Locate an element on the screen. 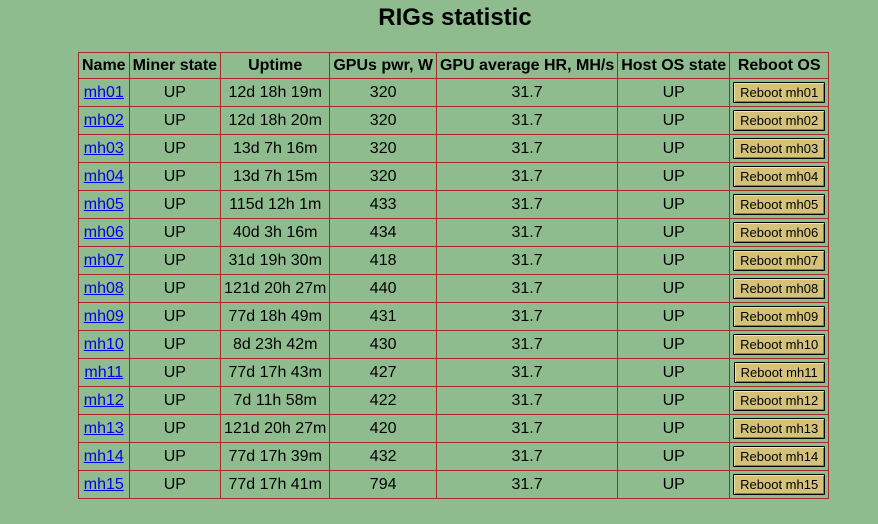 The height and width of the screenshot is (524, 878). rig-name-link: mh04 is located at coordinates (103, 176).